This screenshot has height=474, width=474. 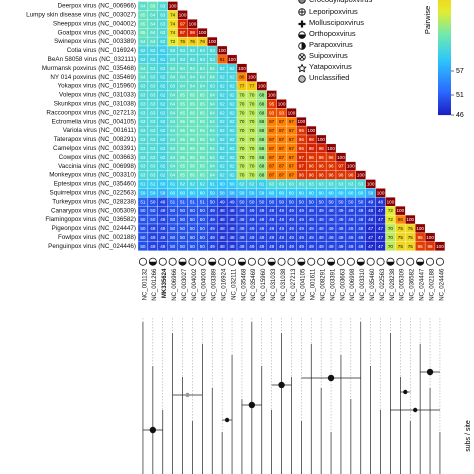 I want to click on column-label: NC_035469, so click(x=254, y=284).